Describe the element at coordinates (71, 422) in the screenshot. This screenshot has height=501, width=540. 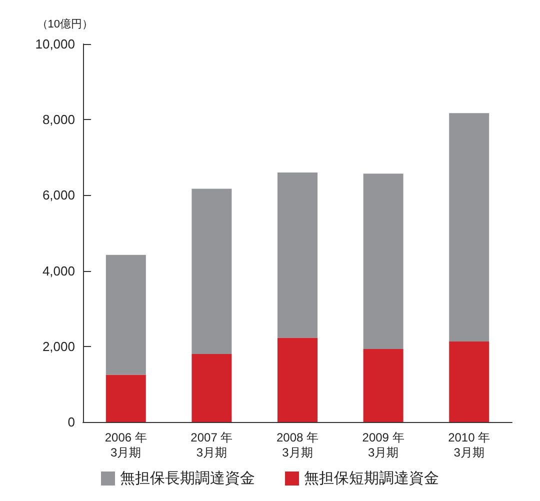
I see `y-tick-label: 0` at that location.